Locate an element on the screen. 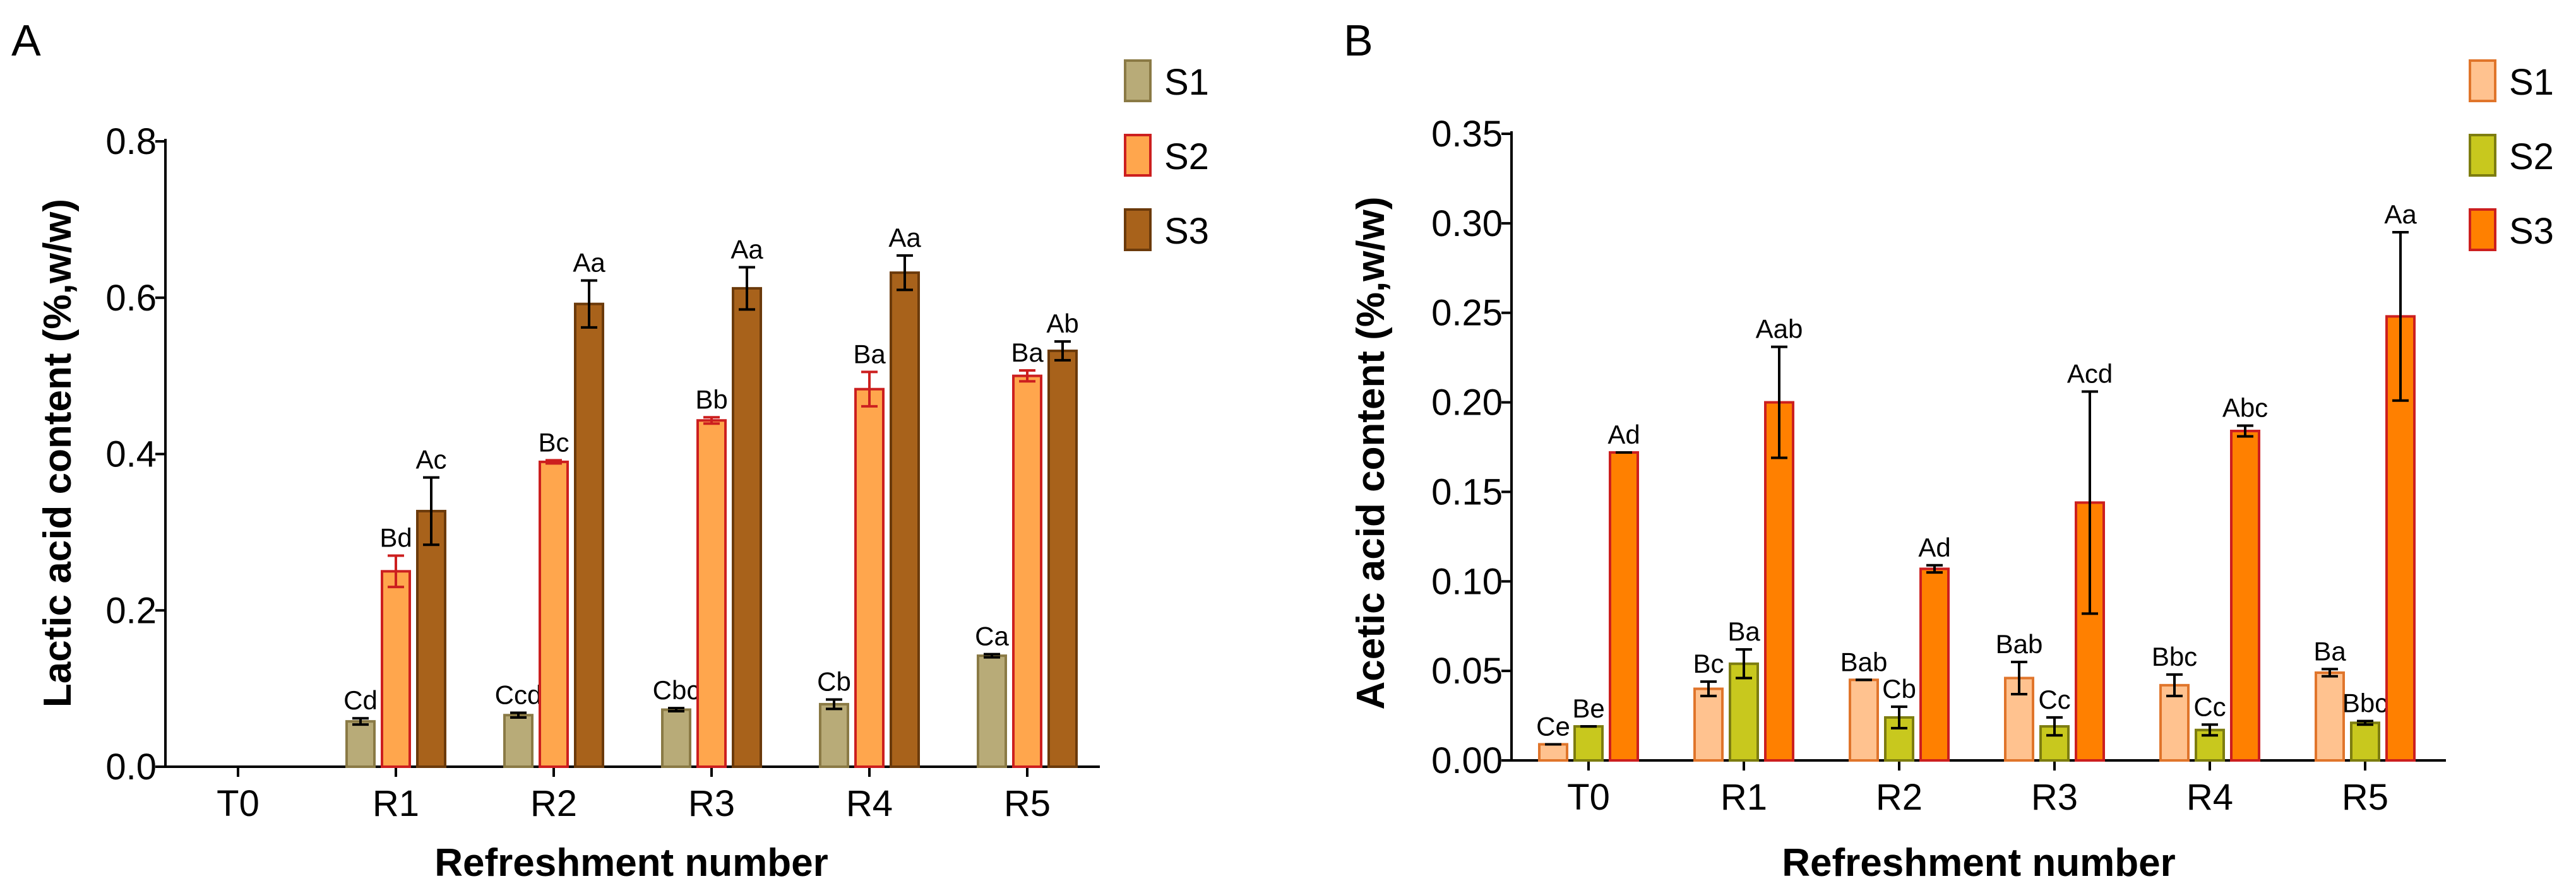 The height and width of the screenshot is (886, 2576). data-label: Ca is located at coordinates (992, 636).